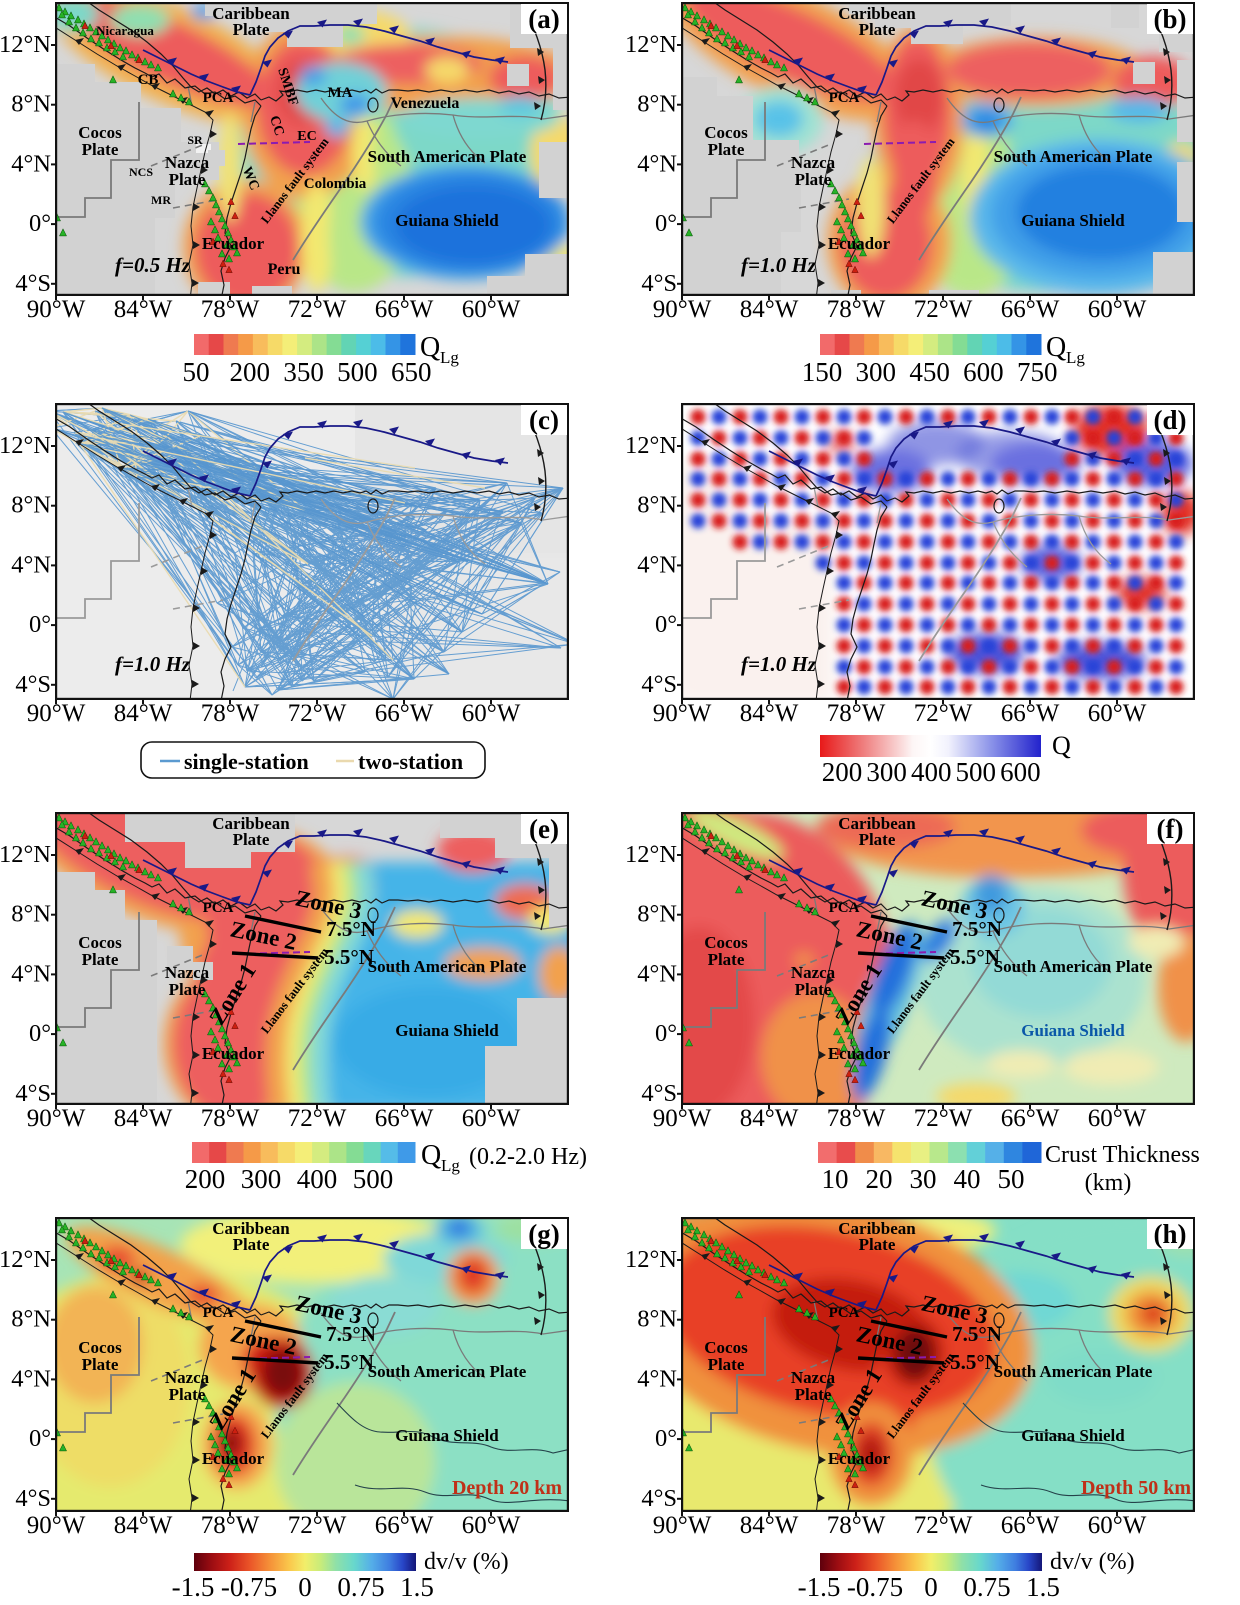 This screenshot has width=1240, height=1605. What do you see at coordinates (544, 420) in the screenshot?
I see `svg-text: (c)` at bounding box center [544, 420].